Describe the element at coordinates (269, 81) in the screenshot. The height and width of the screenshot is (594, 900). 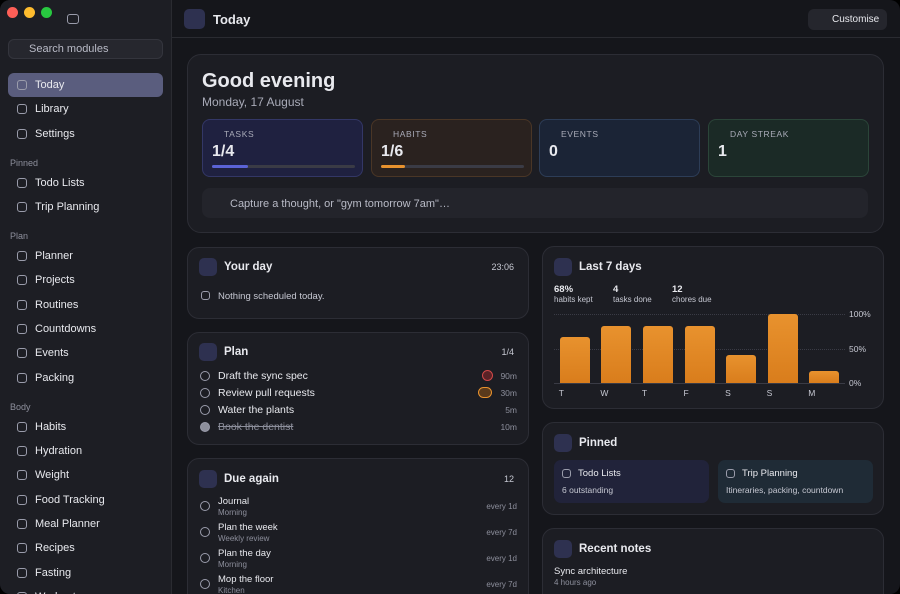
I see `greeting: Good evening` at that location.